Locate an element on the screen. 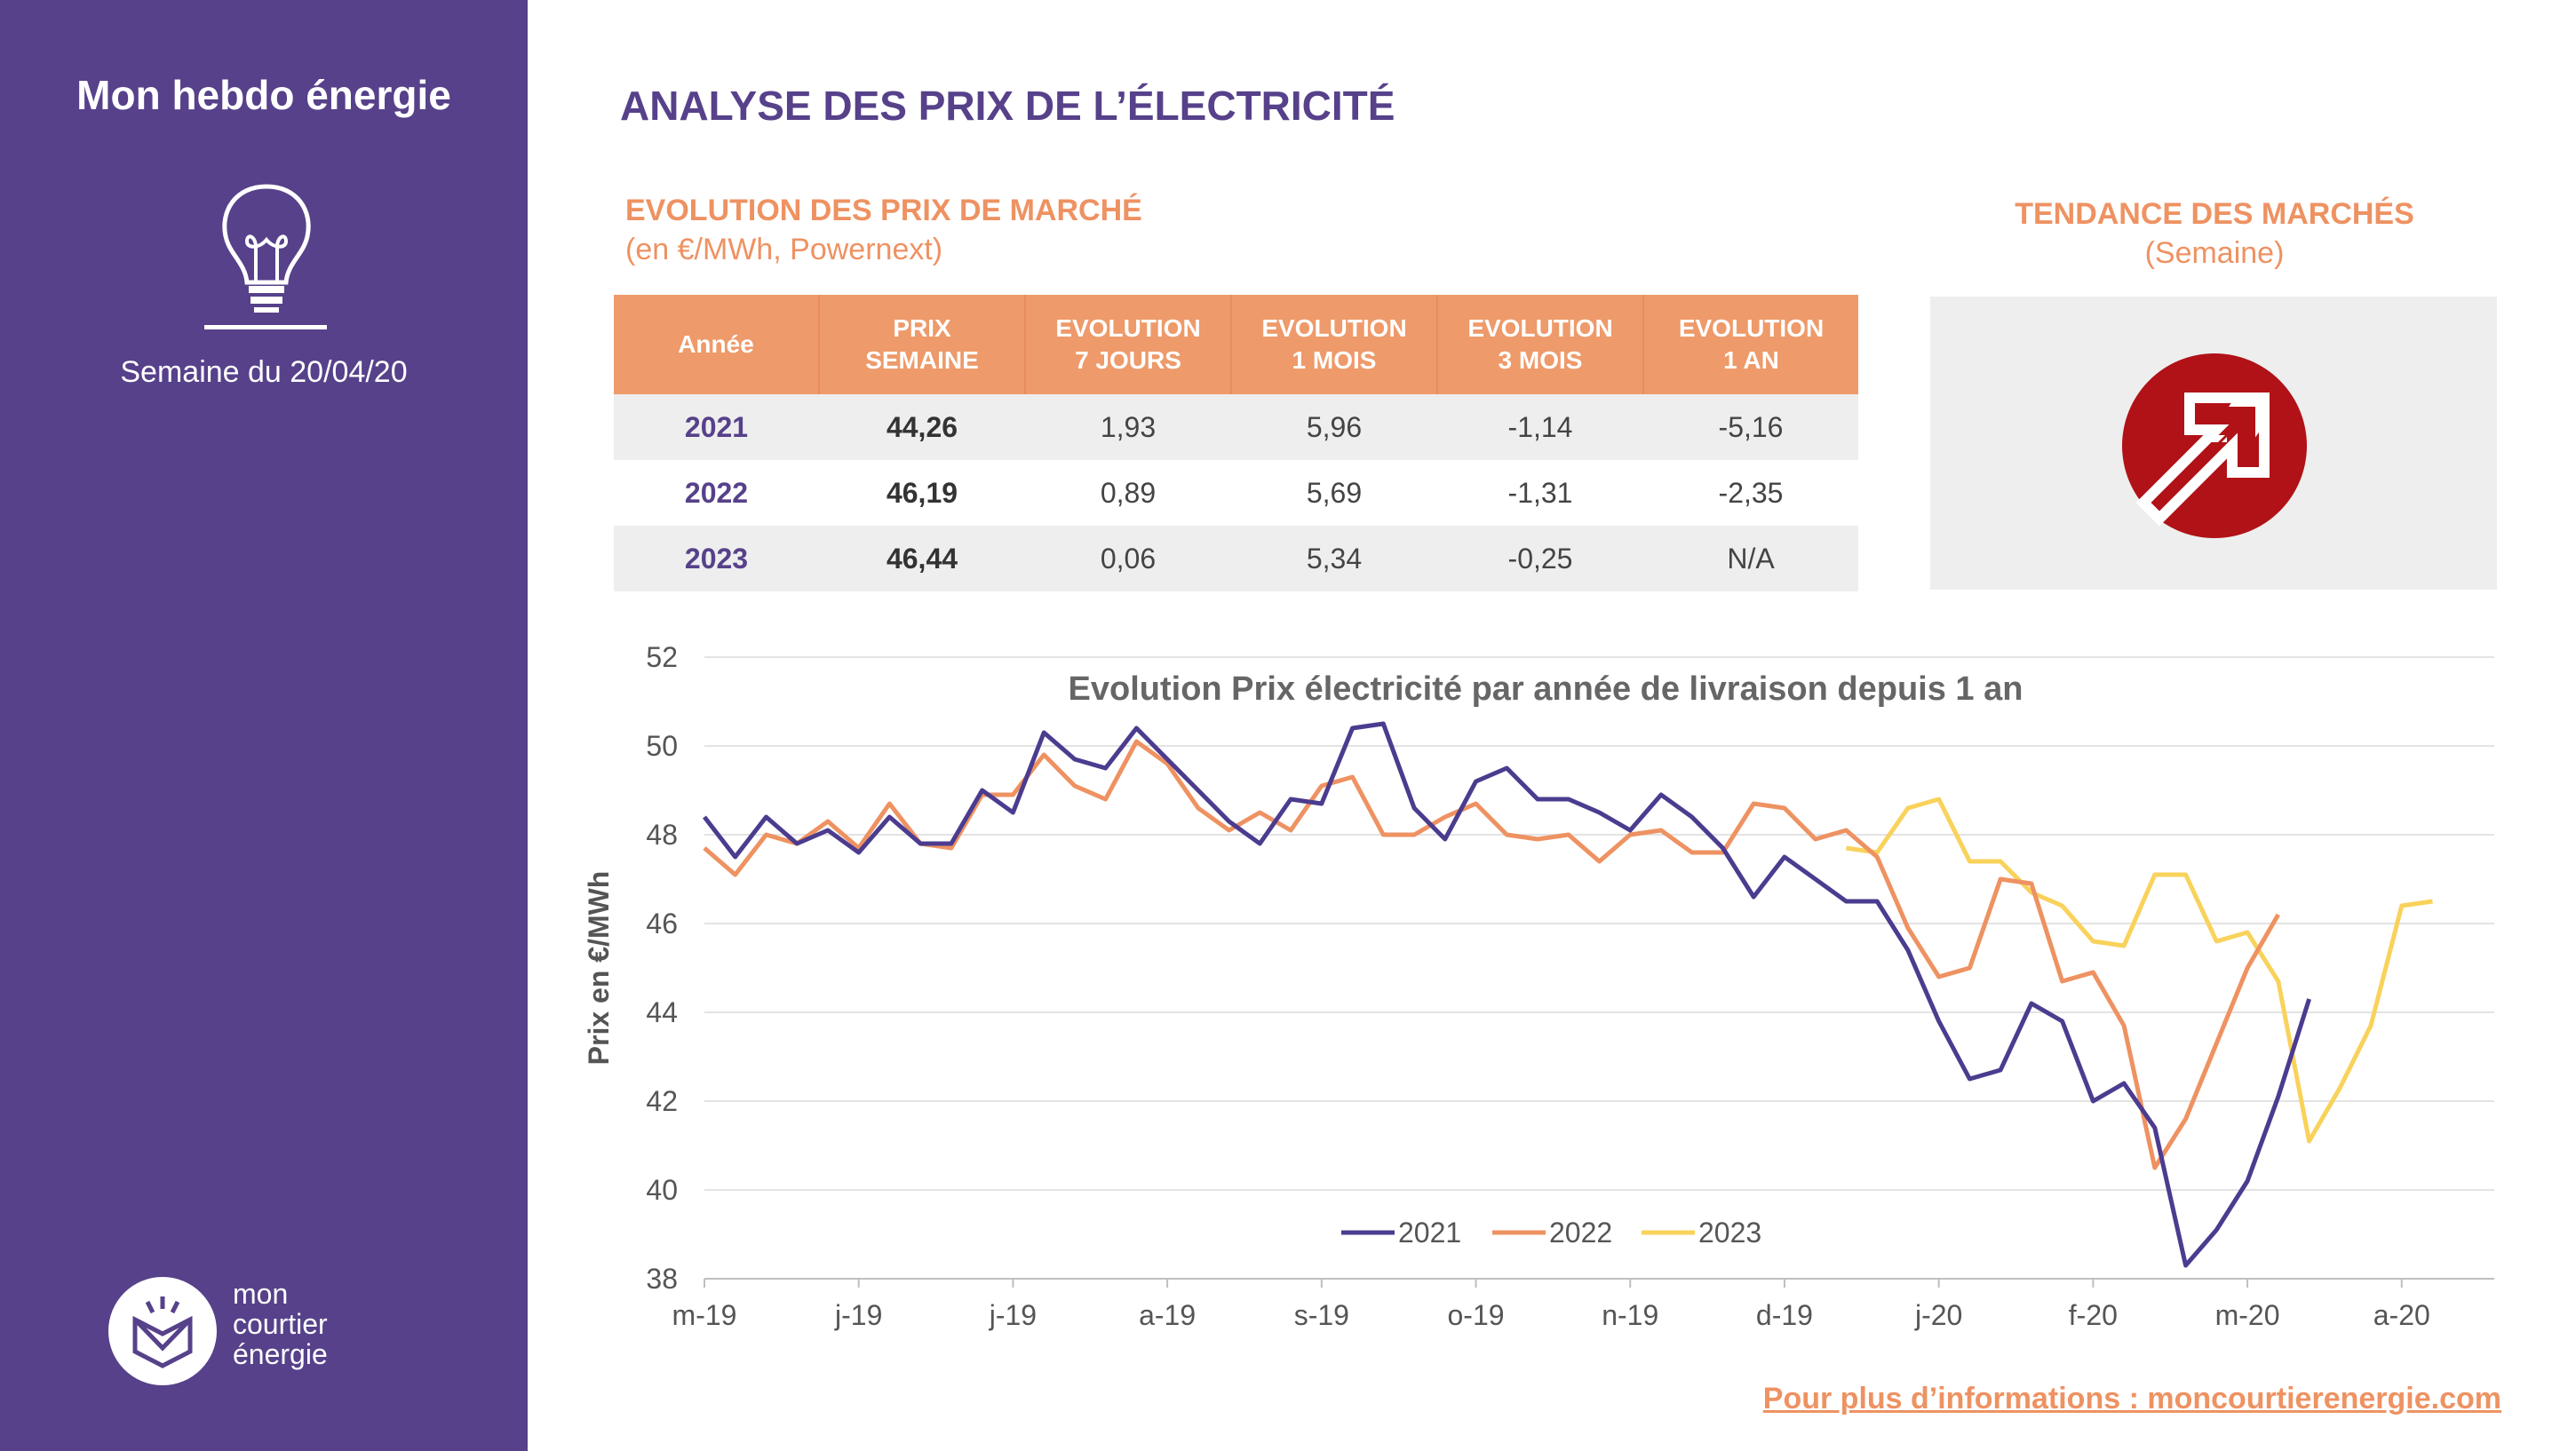 Image resolution: width=2576 pixels, height=1451 pixels. page-title: ANALYSE DES PRIX DE L’ÉLECTRICITÉ is located at coordinates (1007, 106).